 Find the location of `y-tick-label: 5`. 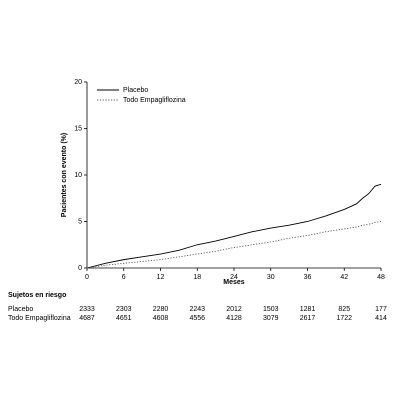

y-tick-label: 5 is located at coordinates (80, 221).